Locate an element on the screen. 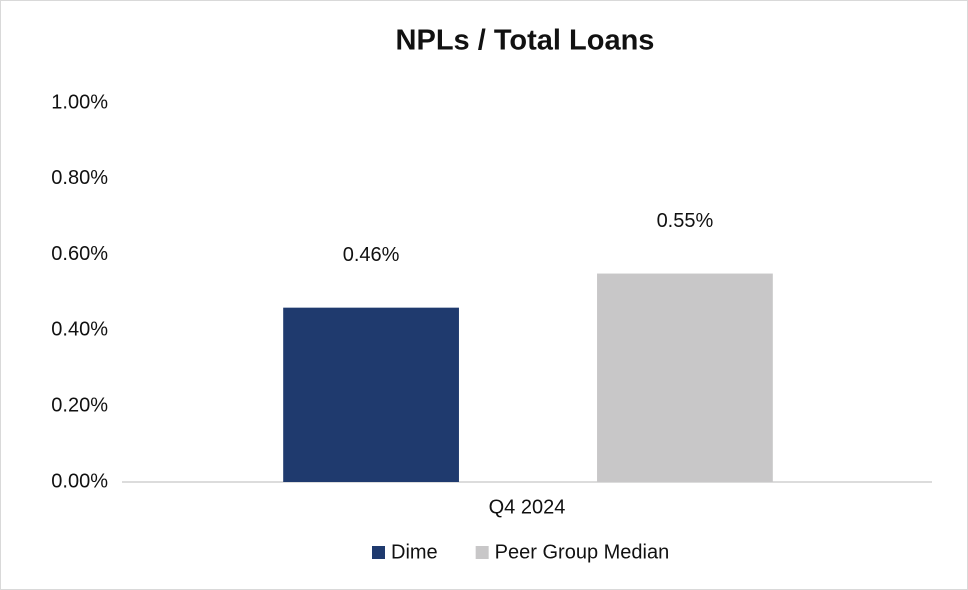 This screenshot has width=968, height=590. y-tick-label: 0.80% is located at coordinates (79, 178).